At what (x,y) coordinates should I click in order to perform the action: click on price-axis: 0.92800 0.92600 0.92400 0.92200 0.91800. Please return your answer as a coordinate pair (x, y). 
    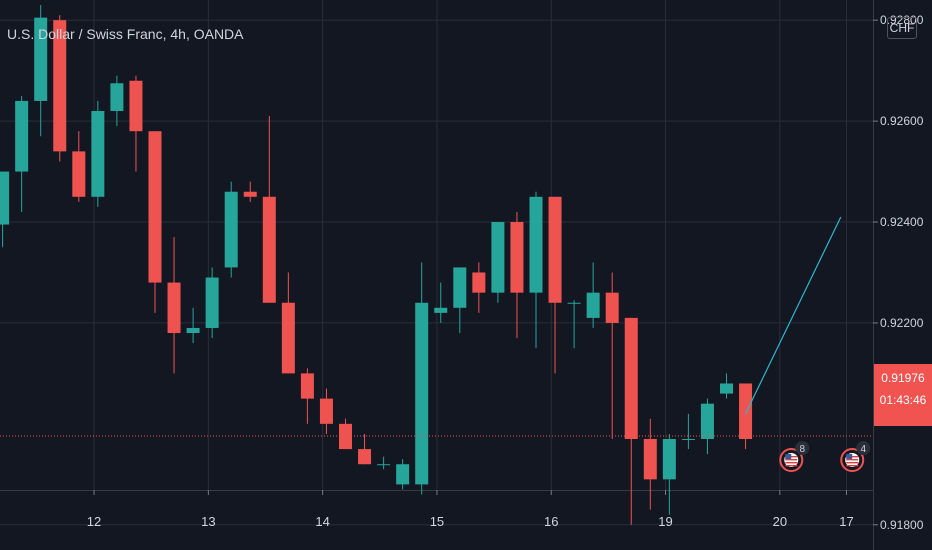
    Looking at the image, I should click on (898, 272).